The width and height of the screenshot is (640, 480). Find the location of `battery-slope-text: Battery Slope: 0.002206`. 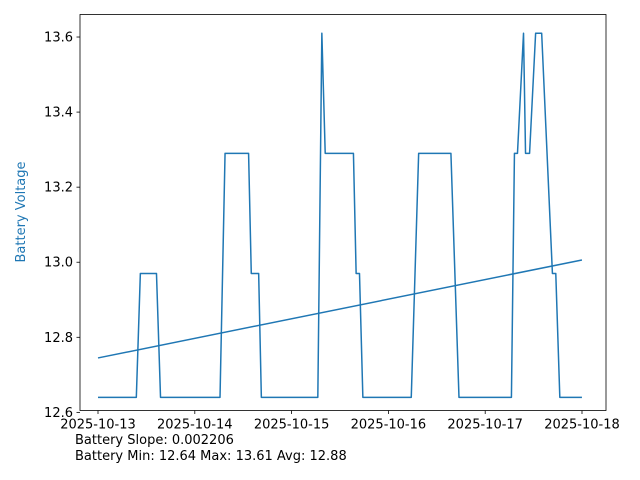

battery-slope-text: Battery Slope: 0.002206 is located at coordinates (154, 440).